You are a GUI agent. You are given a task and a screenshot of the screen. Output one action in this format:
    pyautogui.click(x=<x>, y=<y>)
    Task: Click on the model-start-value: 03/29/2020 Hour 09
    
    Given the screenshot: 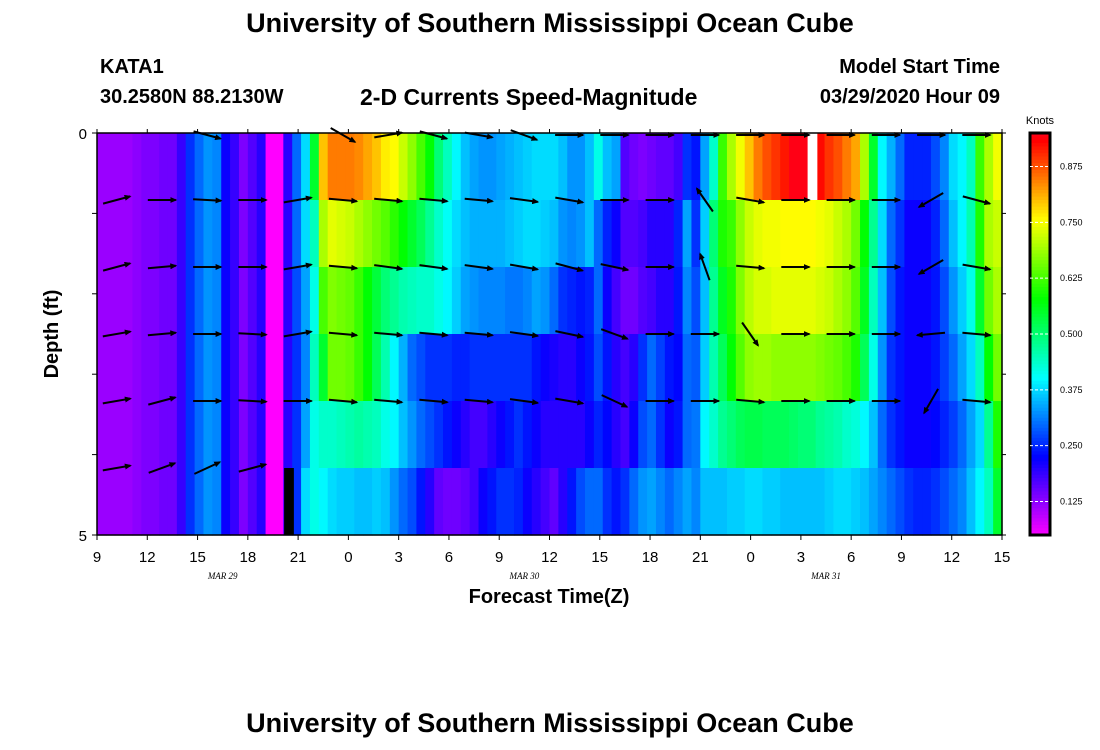 What is the action you would take?
    pyautogui.click(x=909, y=97)
    